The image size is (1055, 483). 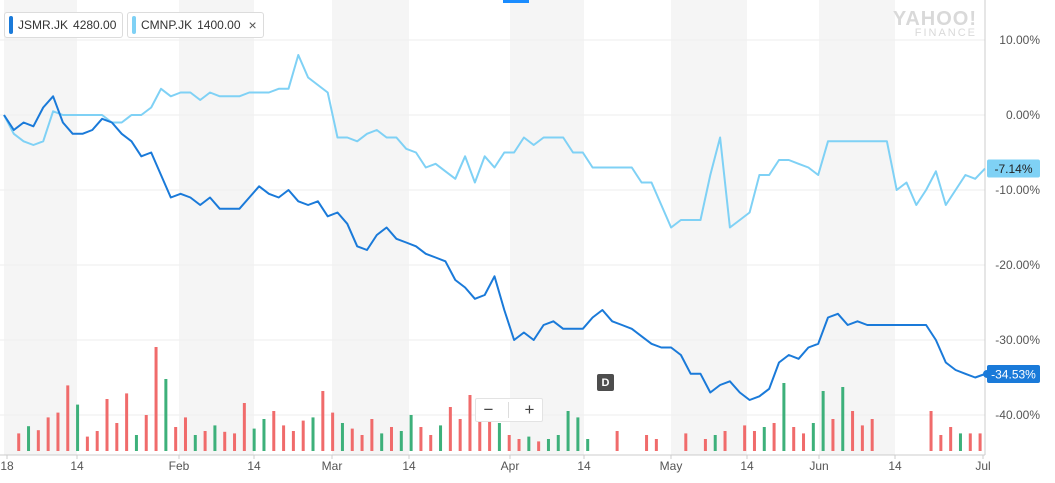 I want to click on y-tick-label: 10.00%, so click(x=1019, y=40).